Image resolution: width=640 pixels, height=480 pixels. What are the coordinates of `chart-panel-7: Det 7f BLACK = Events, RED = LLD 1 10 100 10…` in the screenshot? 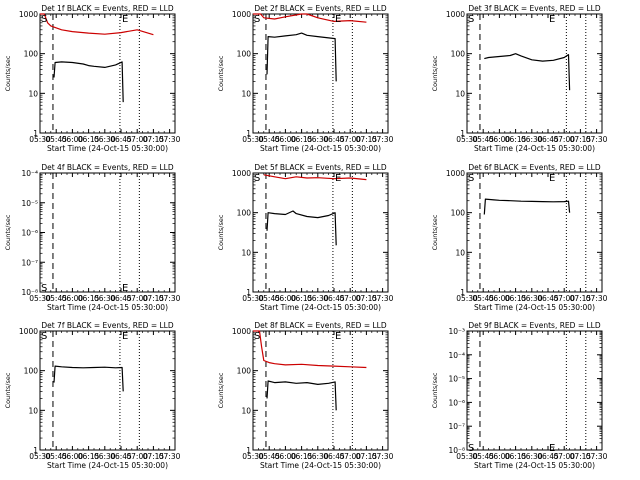 It's located at (92, 395).